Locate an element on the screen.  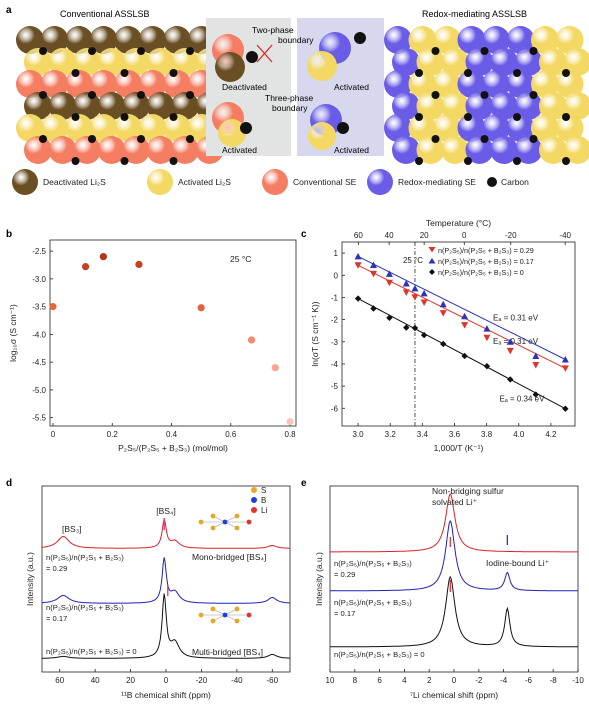
activated-label-3: Activated is located at coordinates (351, 150).